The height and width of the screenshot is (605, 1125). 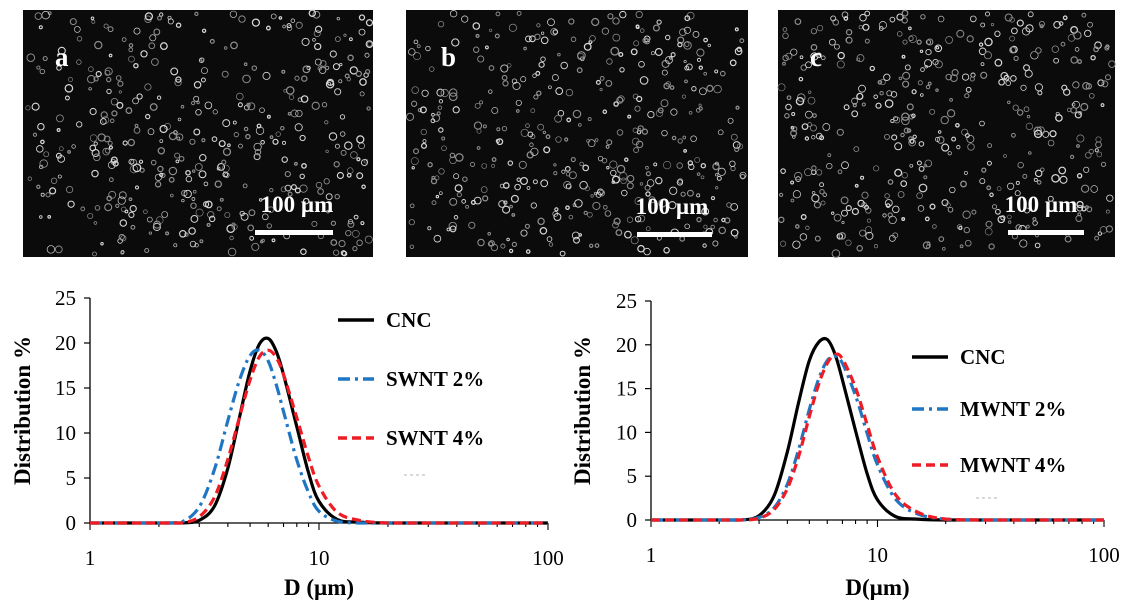 I want to click on legend-label-cnc: CNC, so click(x=983, y=357).